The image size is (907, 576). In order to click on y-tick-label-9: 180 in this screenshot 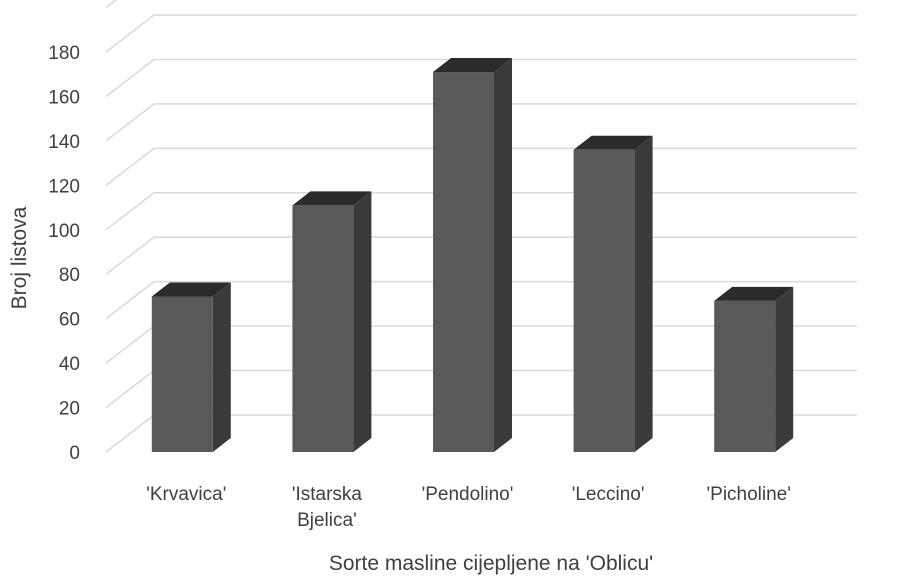, I will do `click(64, 53)`.